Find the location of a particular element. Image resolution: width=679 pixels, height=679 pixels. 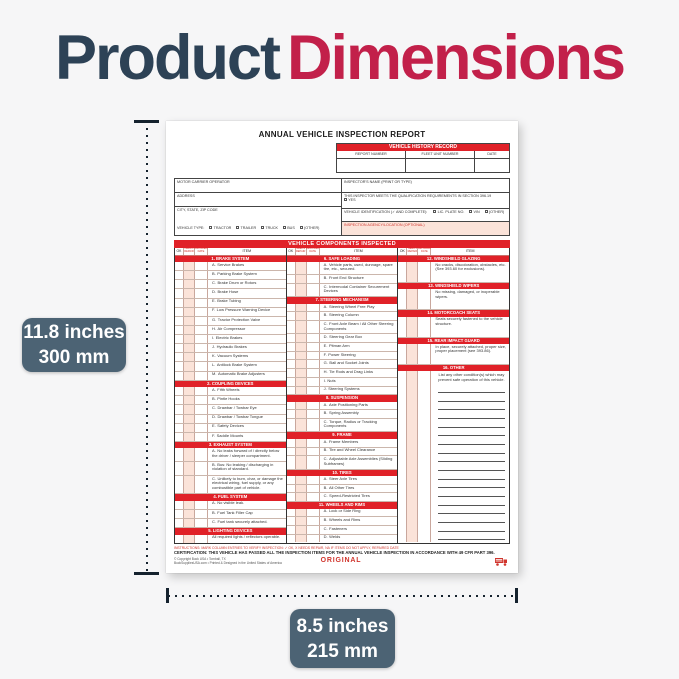

inspection-item-row: A. Fifth Wheels is located at coordinates (230, 391).